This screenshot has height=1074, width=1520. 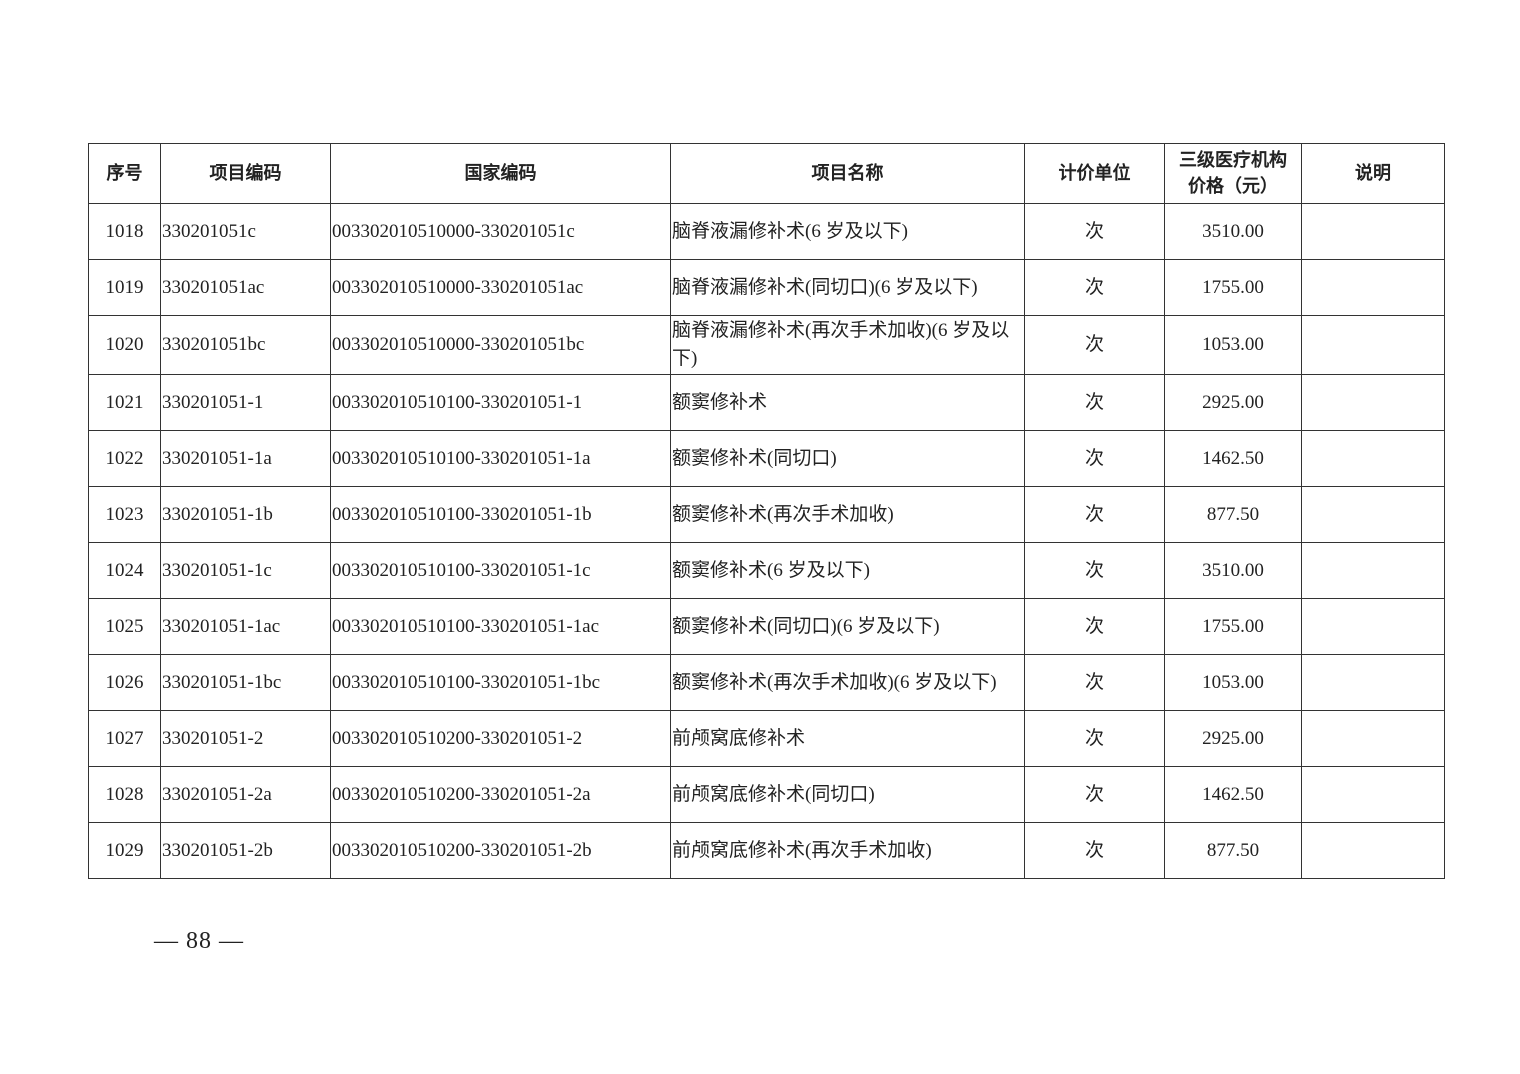 I want to click on header-price-line1: 三级医疗机构, so click(x=1233, y=160).